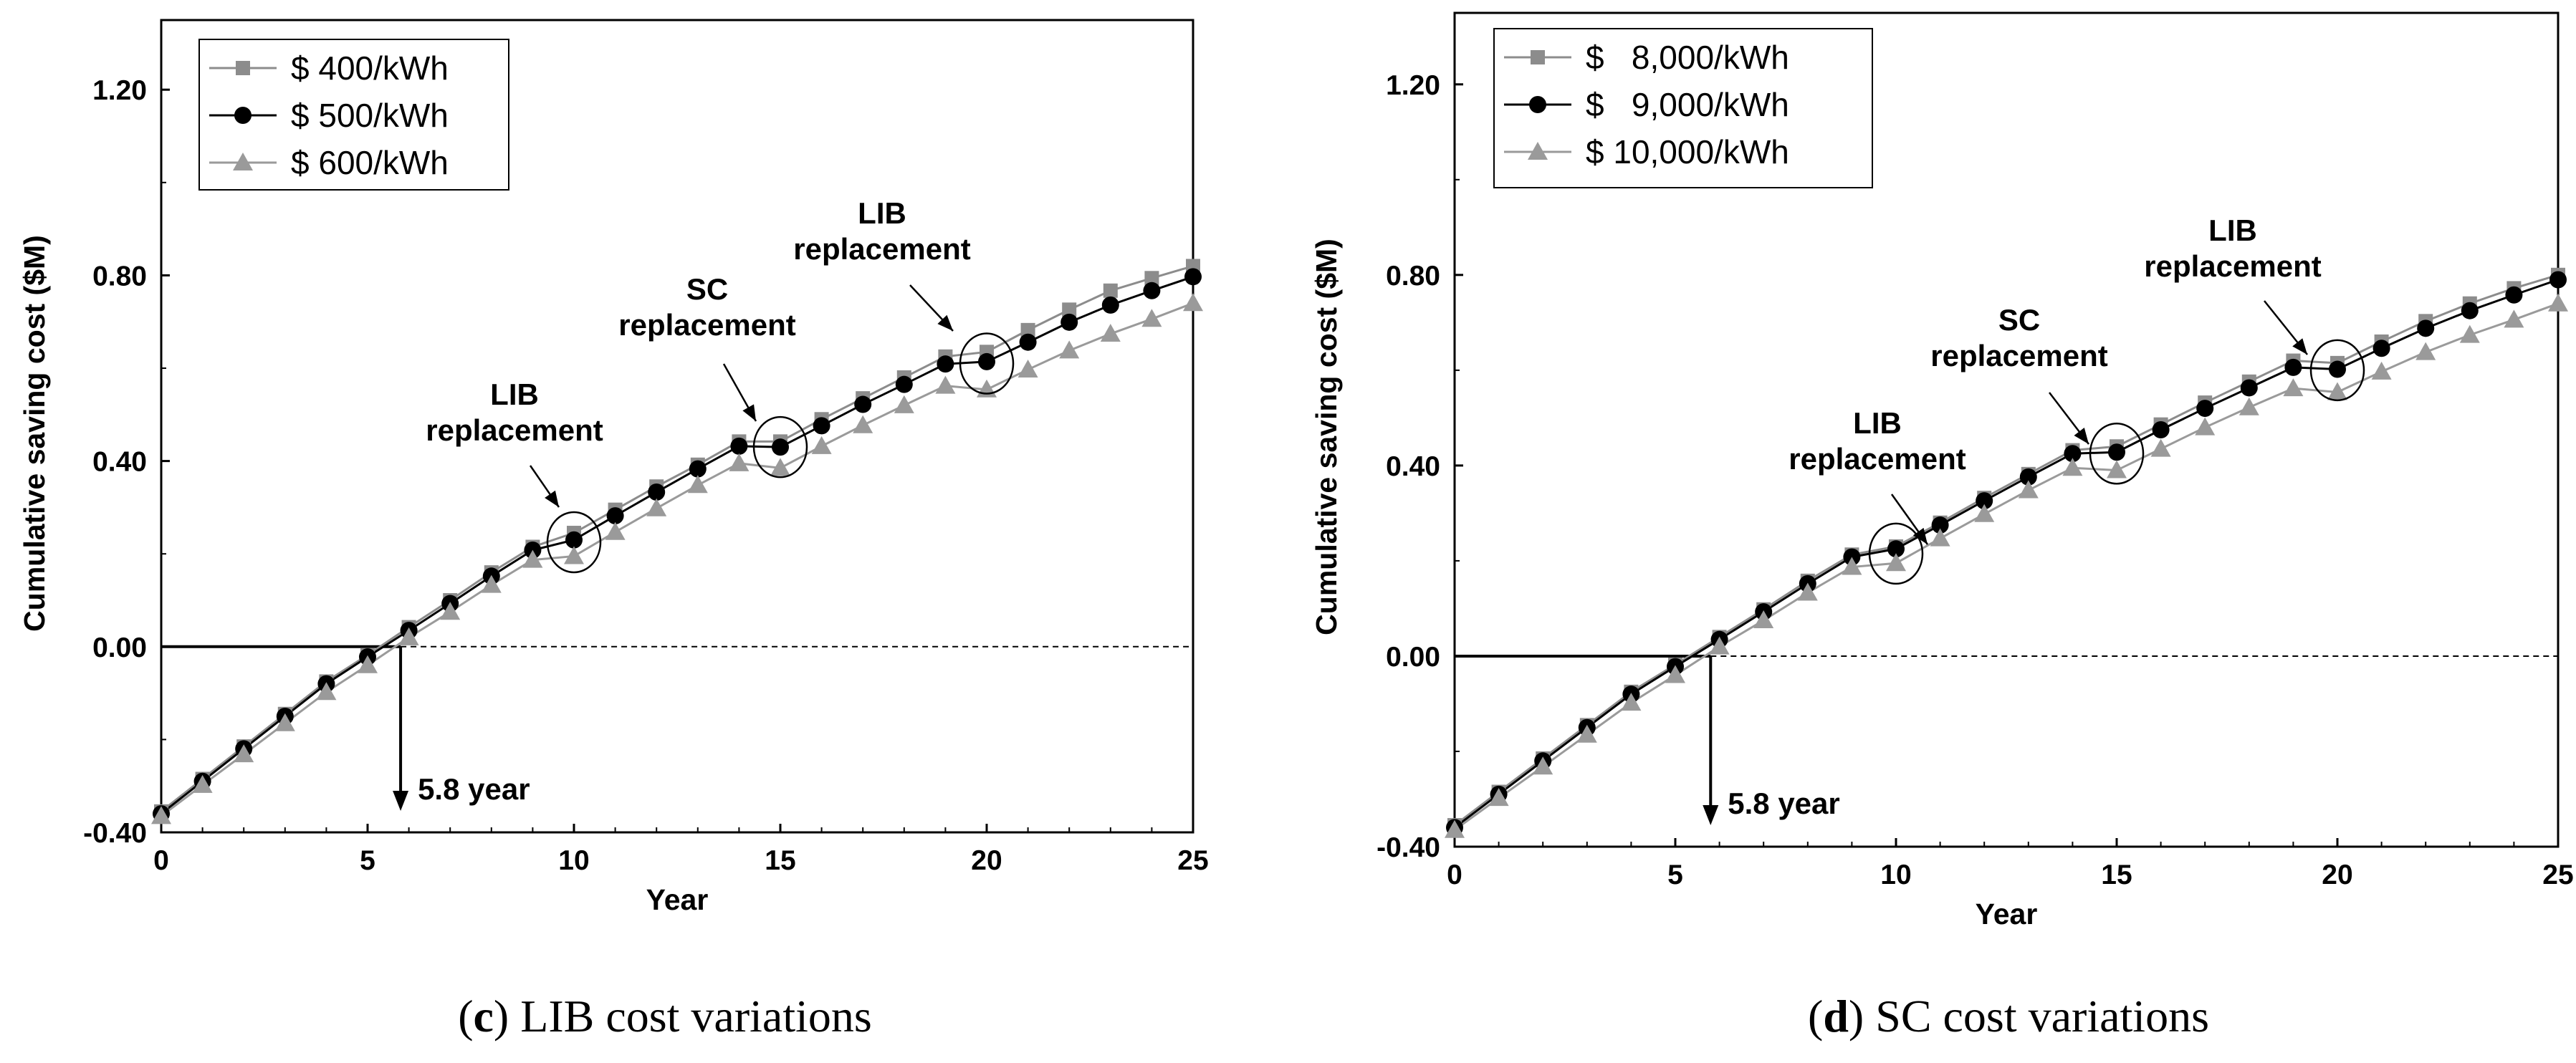 This screenshot has height=1063, width=2576. I want to click on breakeven-label: 5.8 year, so click(474, 789).